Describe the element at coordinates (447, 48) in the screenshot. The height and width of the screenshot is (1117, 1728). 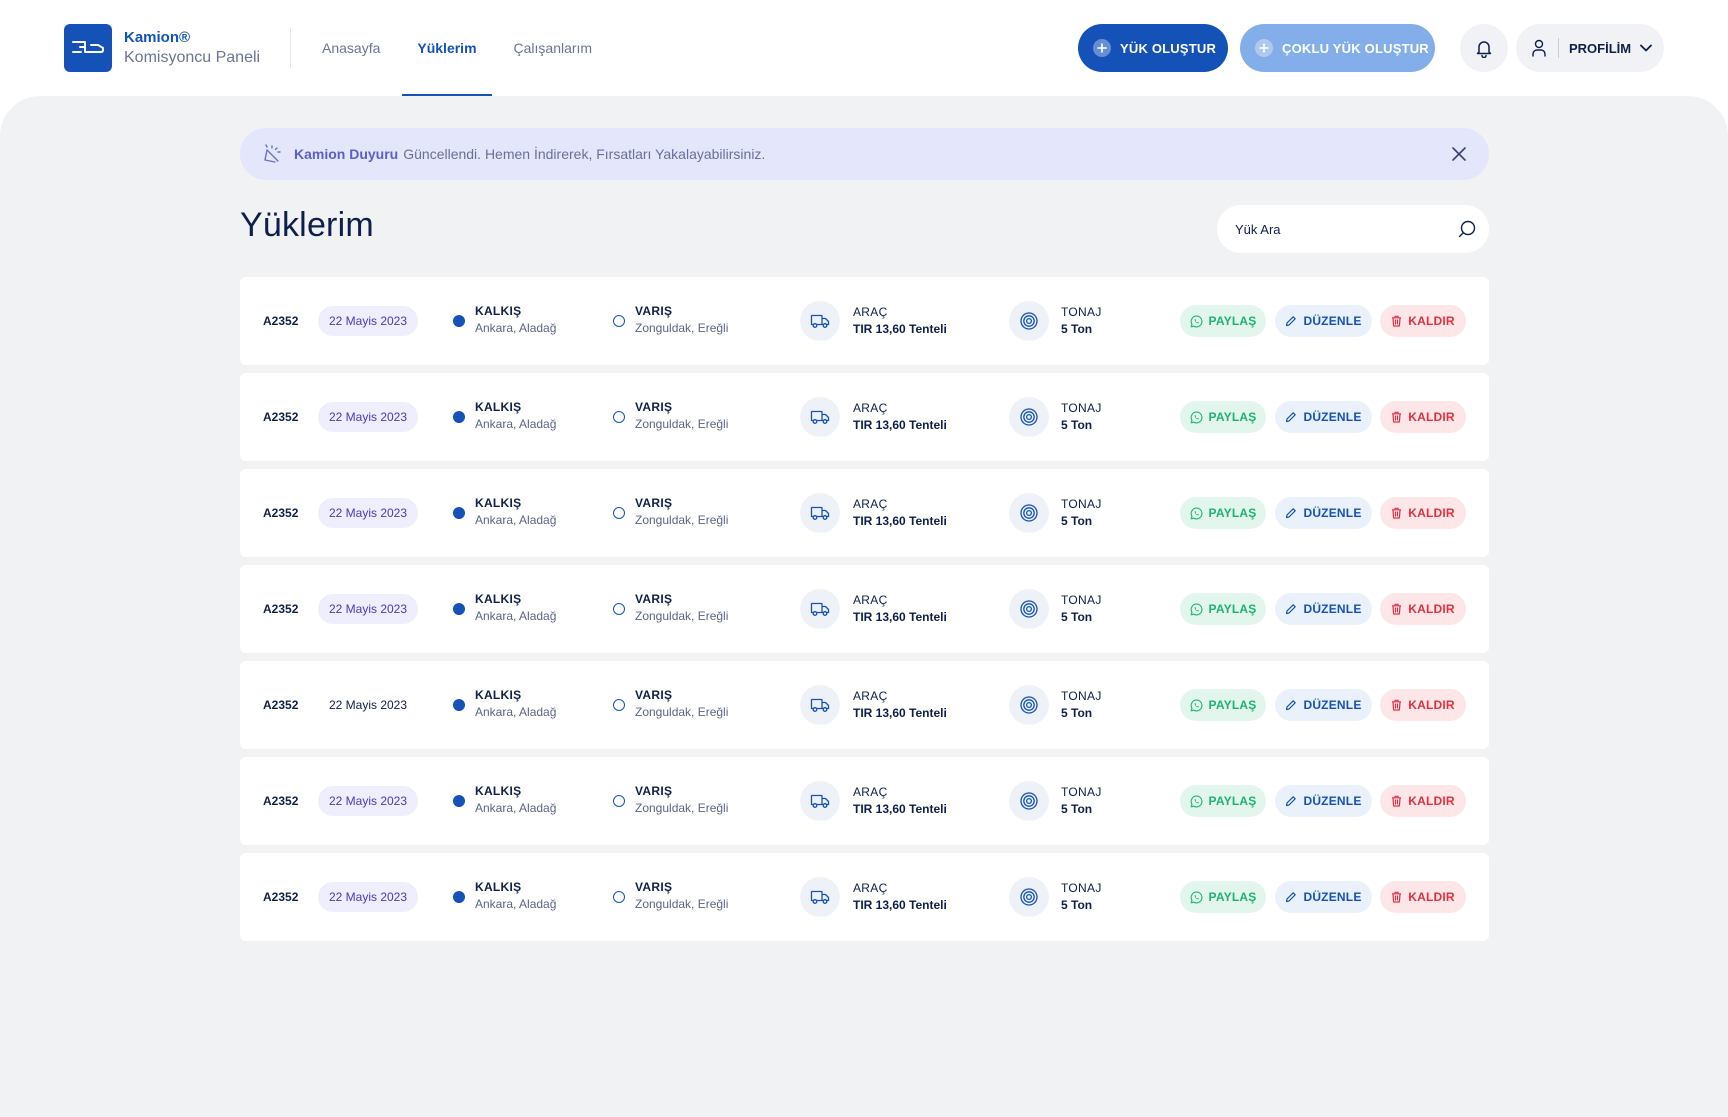
I see `nav-item-yuklerim: Yüklerim` at that location.